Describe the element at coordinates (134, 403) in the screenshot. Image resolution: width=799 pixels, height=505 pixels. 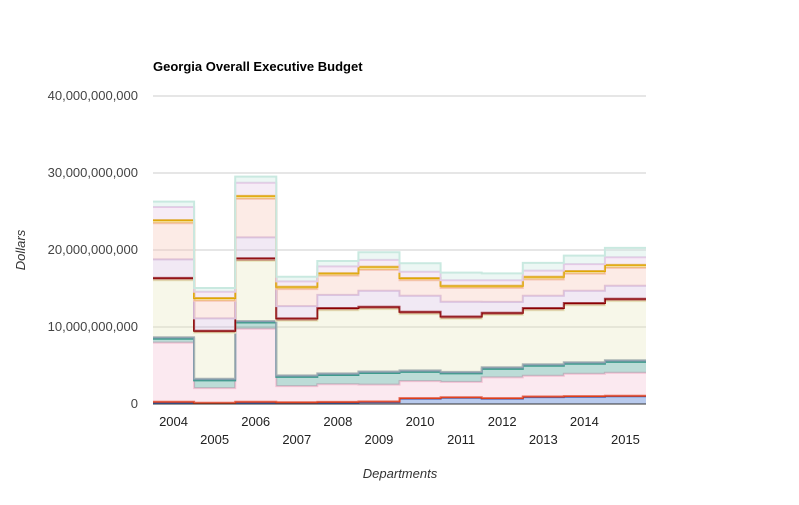
I see `y-tick-label: 0` at that location.